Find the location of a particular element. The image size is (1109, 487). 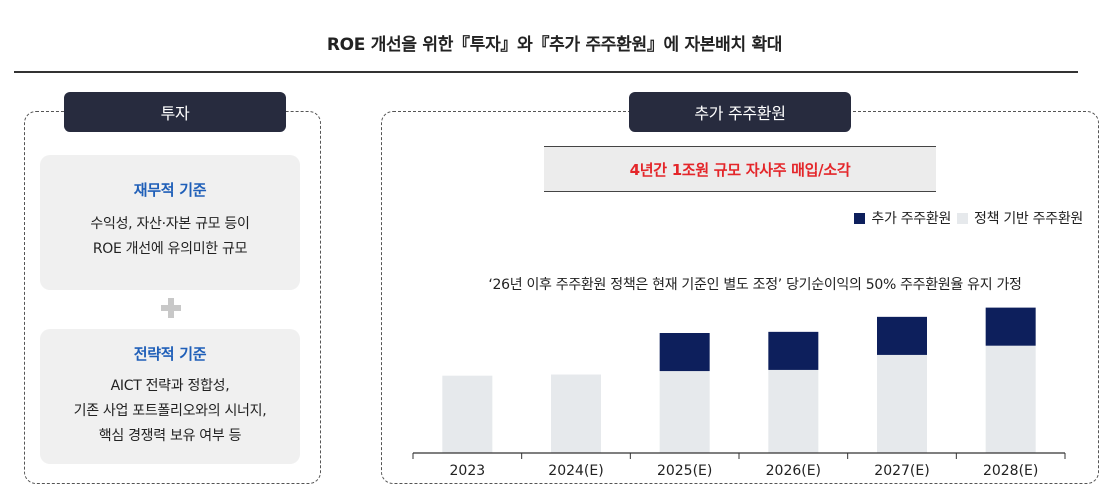

financial-criteria-heading: 재무적 기준 is located at coordinates (170, 190).